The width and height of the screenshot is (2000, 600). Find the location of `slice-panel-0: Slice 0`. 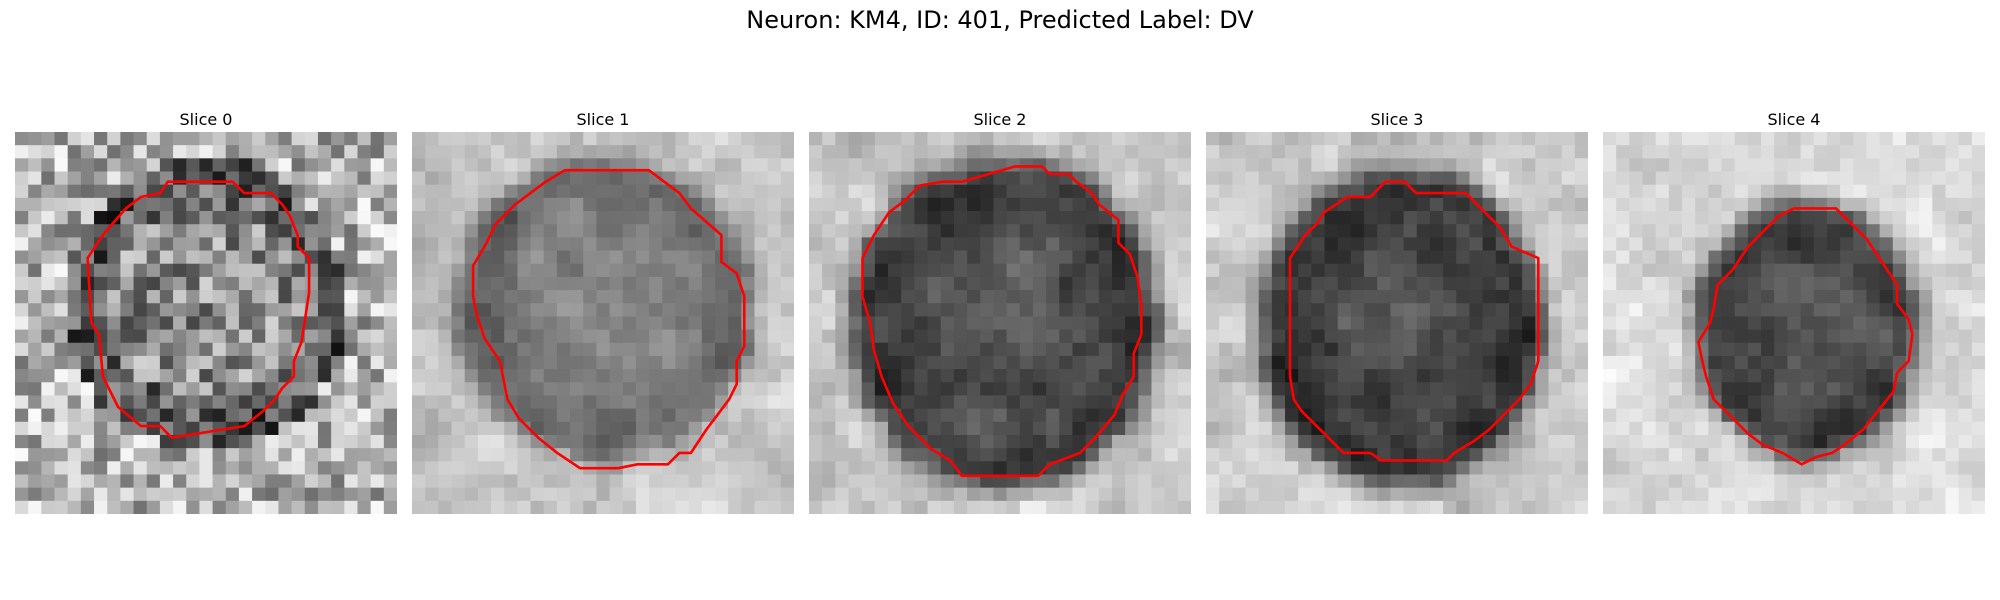

slice-panel-0: Slice 0 is located at coordinates (206, 311).